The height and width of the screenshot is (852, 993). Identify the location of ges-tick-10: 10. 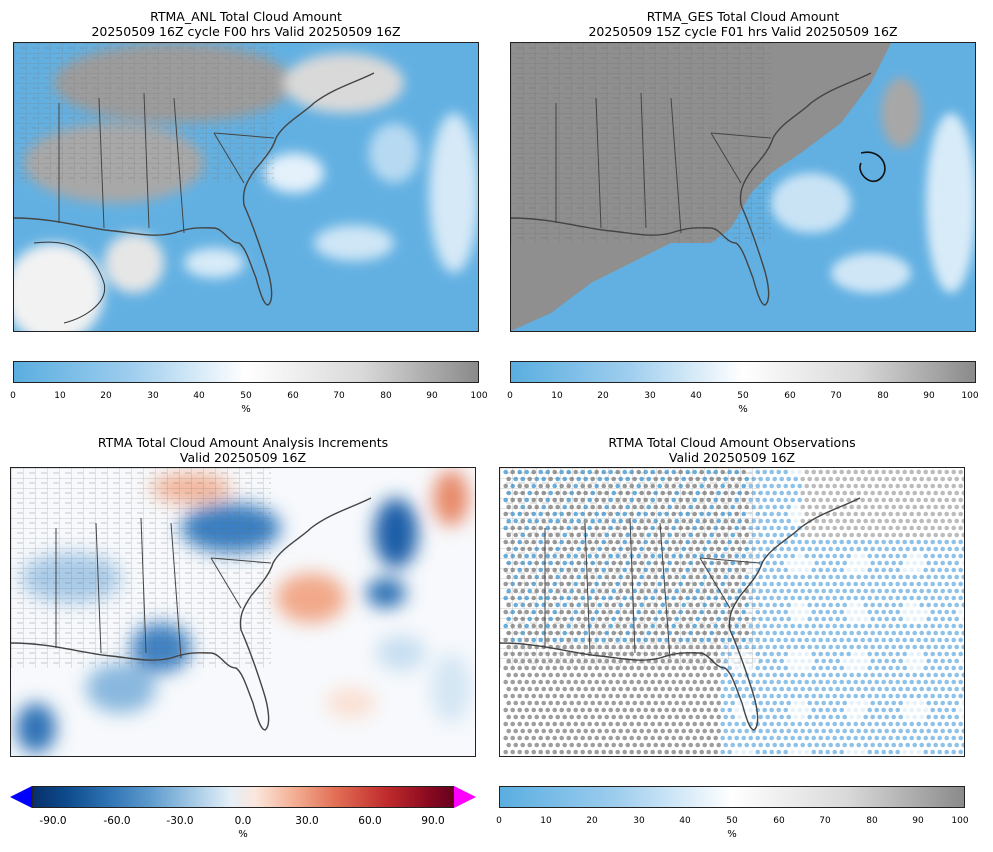
(557, 396).